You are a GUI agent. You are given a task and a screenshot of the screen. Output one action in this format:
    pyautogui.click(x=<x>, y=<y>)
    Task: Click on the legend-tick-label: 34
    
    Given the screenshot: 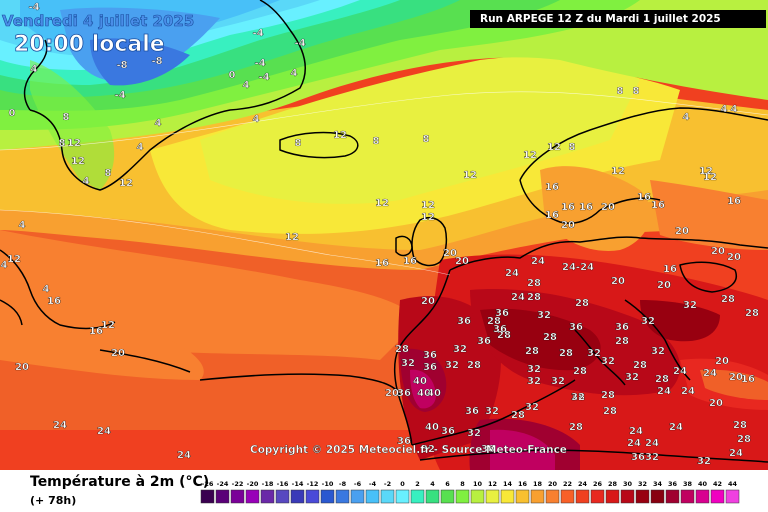 What is the action you would take?
    pyautogui.click(x=658, y=484)
    